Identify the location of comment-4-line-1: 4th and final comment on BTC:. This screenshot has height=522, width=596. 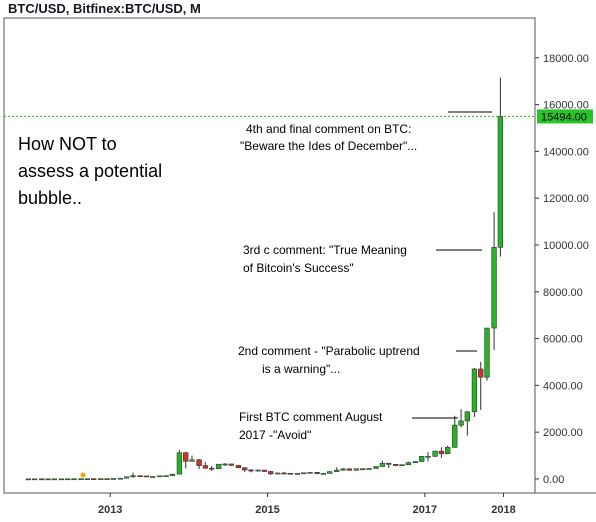
(328, 129).